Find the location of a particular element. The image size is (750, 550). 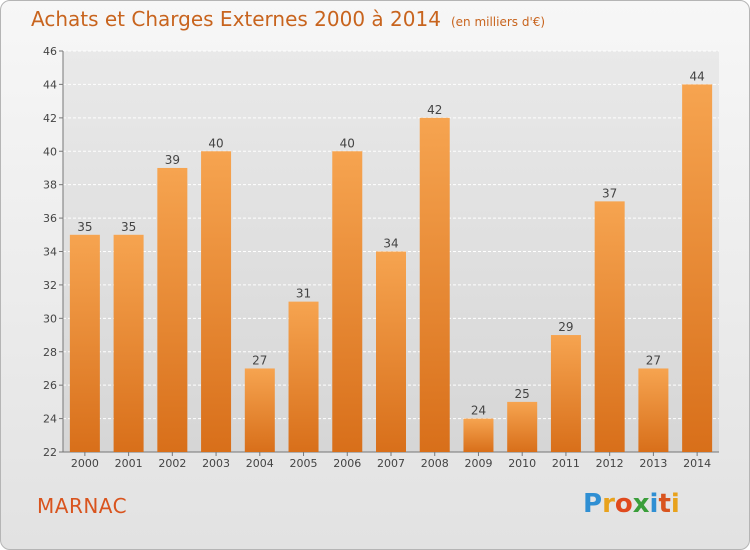

y-tick-label: 22 is located at coordinates (50, 452).